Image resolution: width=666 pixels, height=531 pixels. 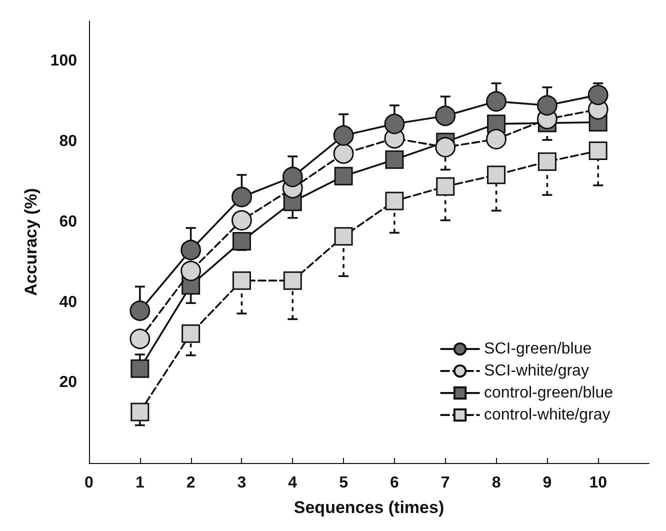 I want to click on x-tick-label: 3, so click(x=241, y=483).